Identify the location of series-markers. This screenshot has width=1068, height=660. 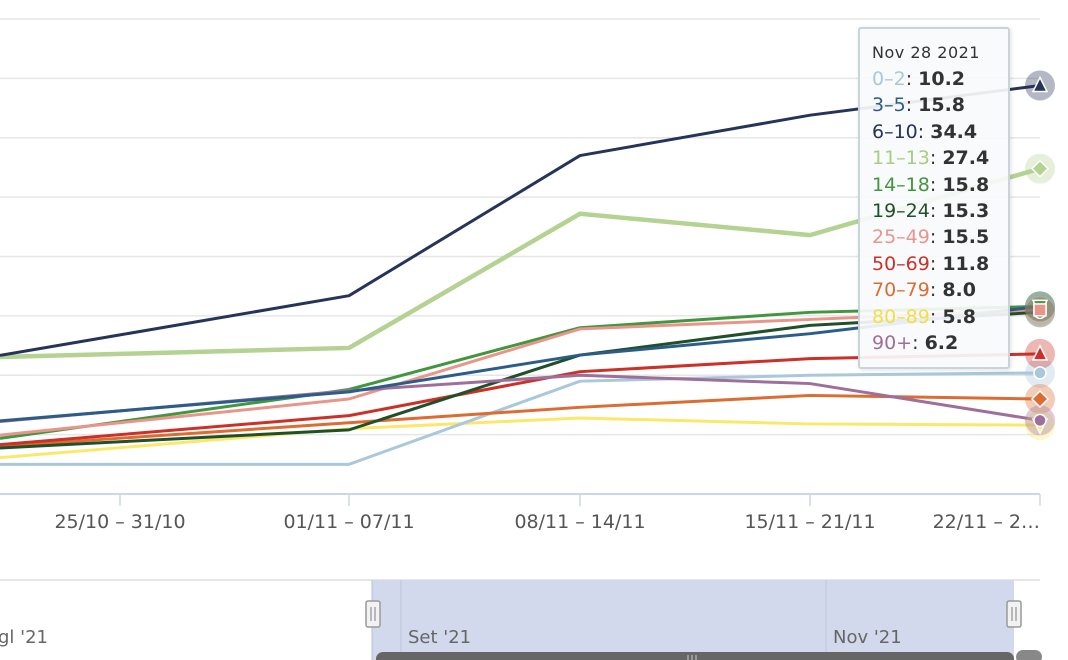
(1040, 255).